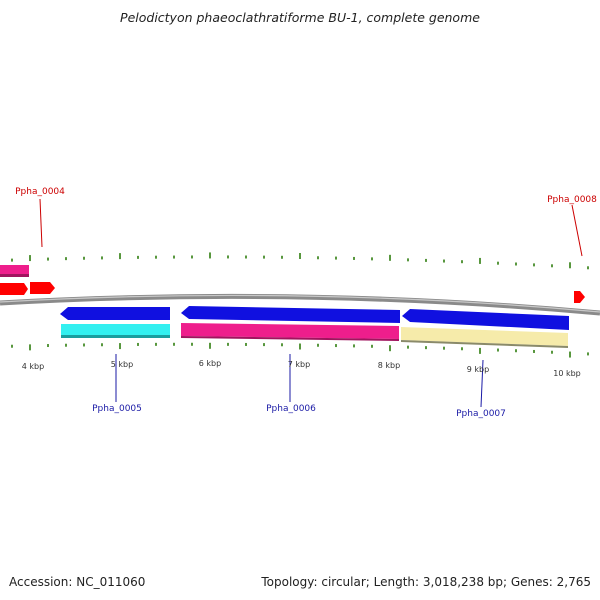  I want to click on gene-label-ppha-0004: Ppha_0004, so click(40, 192).